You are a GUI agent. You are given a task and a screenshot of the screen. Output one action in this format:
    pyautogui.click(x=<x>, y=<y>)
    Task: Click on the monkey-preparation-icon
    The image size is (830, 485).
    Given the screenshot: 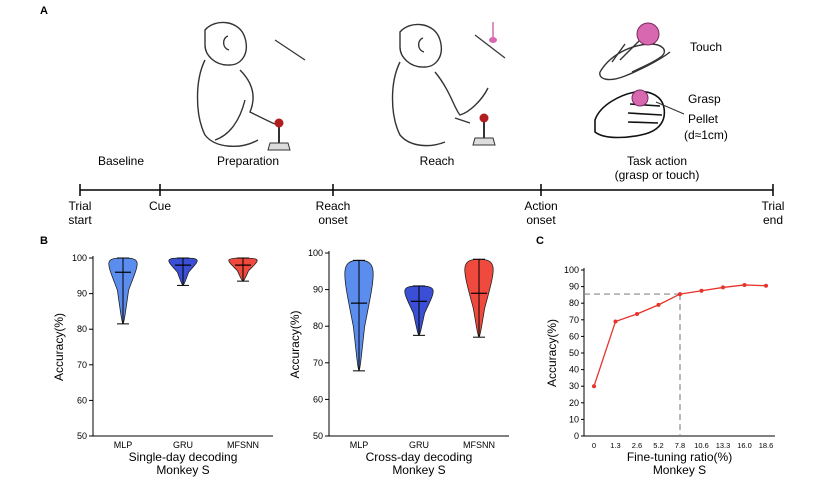 What is the action you would take?
    pyautogui.click(x=251, y=84)
    